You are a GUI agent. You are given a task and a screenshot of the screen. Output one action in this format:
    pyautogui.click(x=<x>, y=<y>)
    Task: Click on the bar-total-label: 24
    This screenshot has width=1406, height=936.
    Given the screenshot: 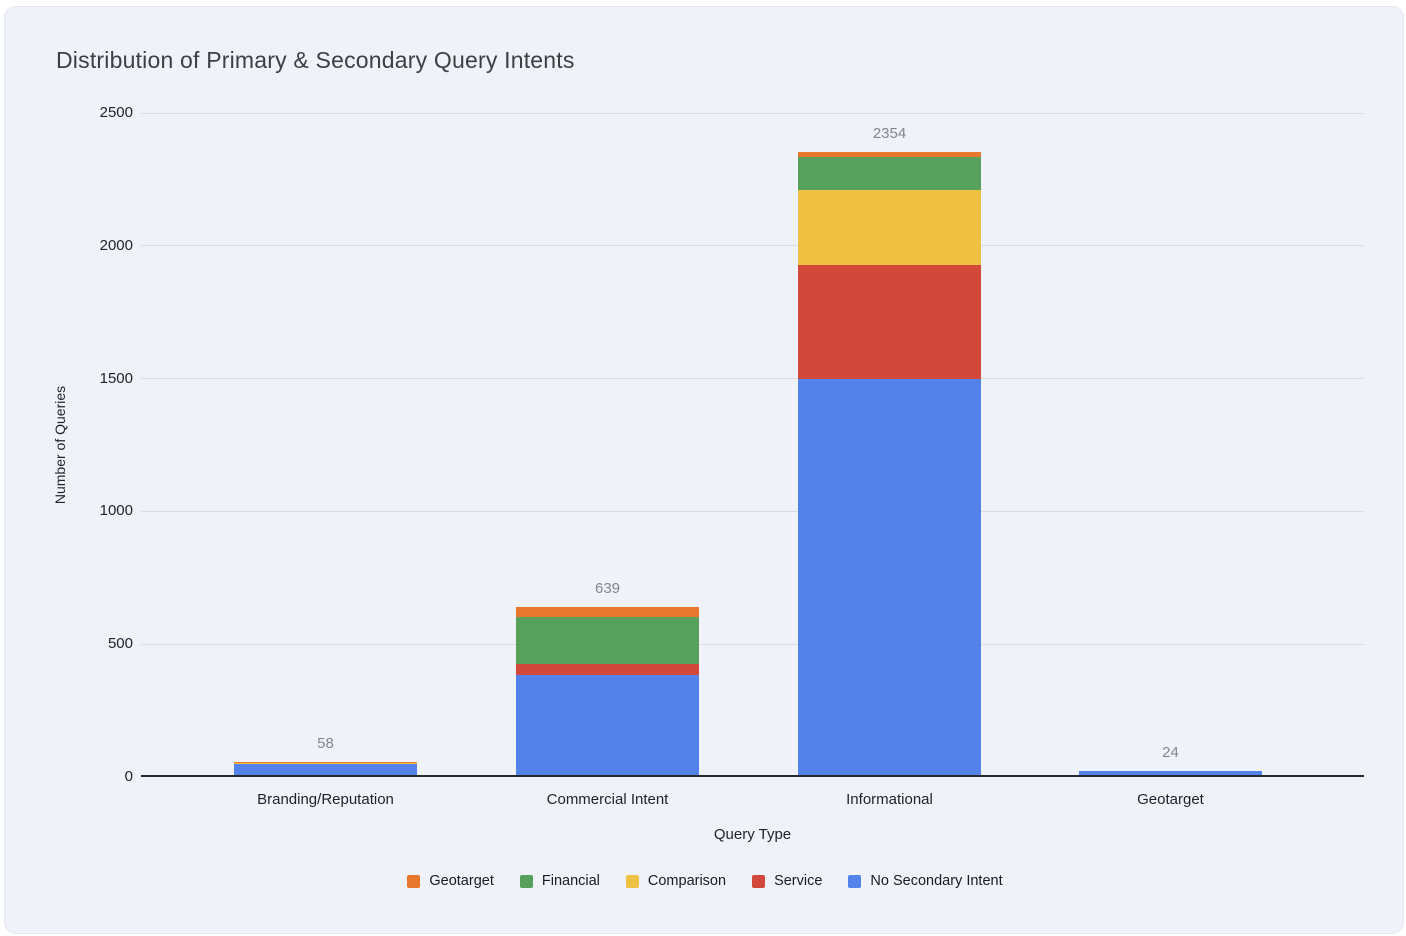 What is the action you would take?
    pyautogui.click(x=1170, y=752)
    